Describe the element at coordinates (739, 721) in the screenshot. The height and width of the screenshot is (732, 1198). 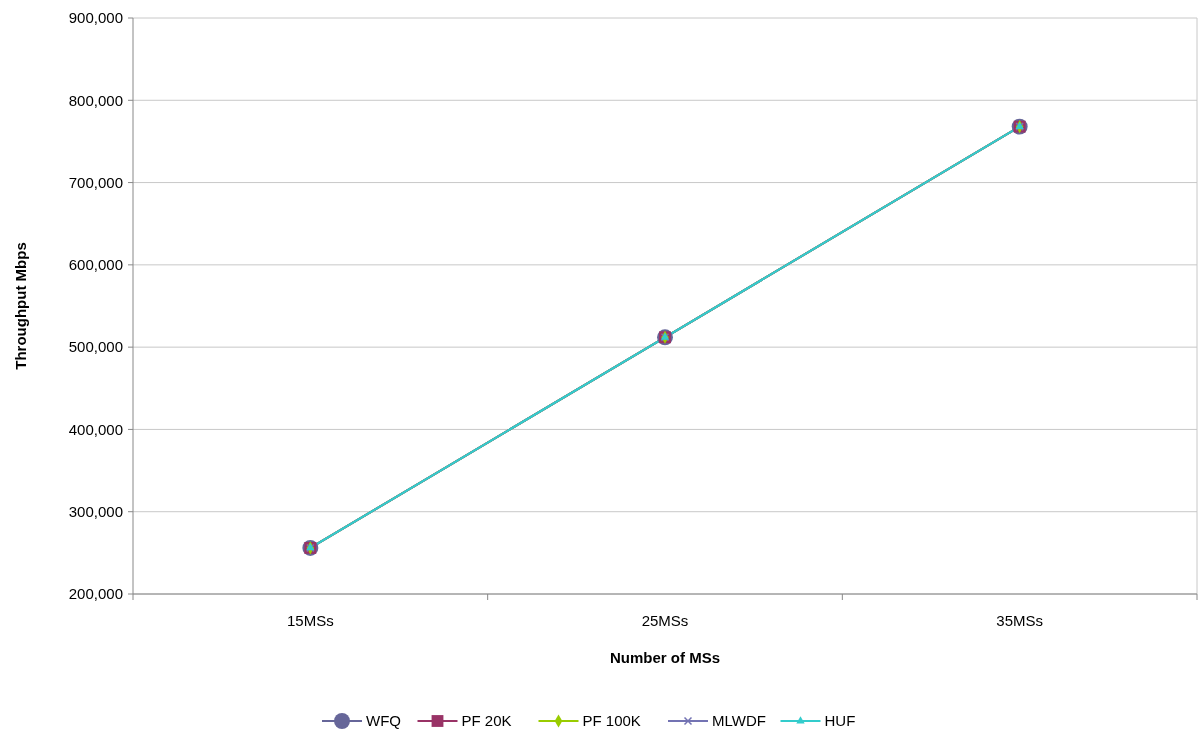
I see `legend-label: MLWDF` at that location.